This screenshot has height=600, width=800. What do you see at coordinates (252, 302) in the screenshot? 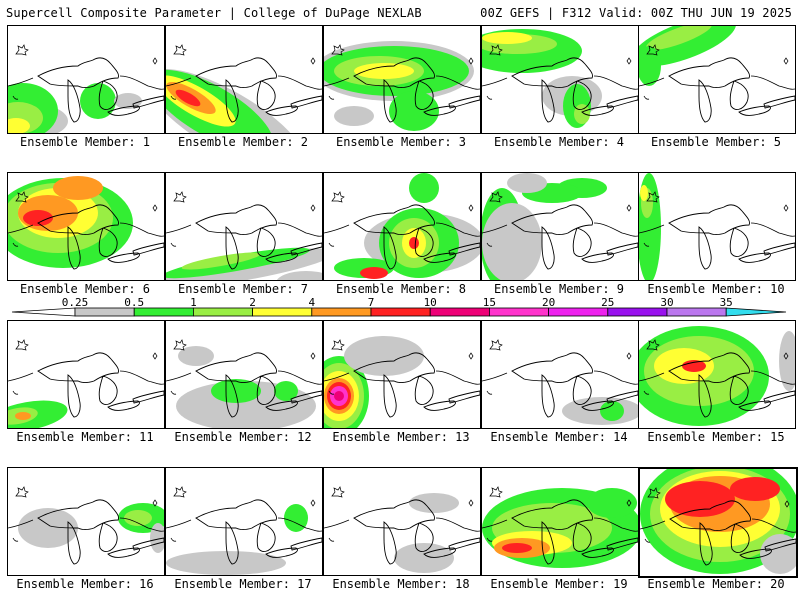
I see `colorbar-tick-label: 2` at bounding box center [252, 302].